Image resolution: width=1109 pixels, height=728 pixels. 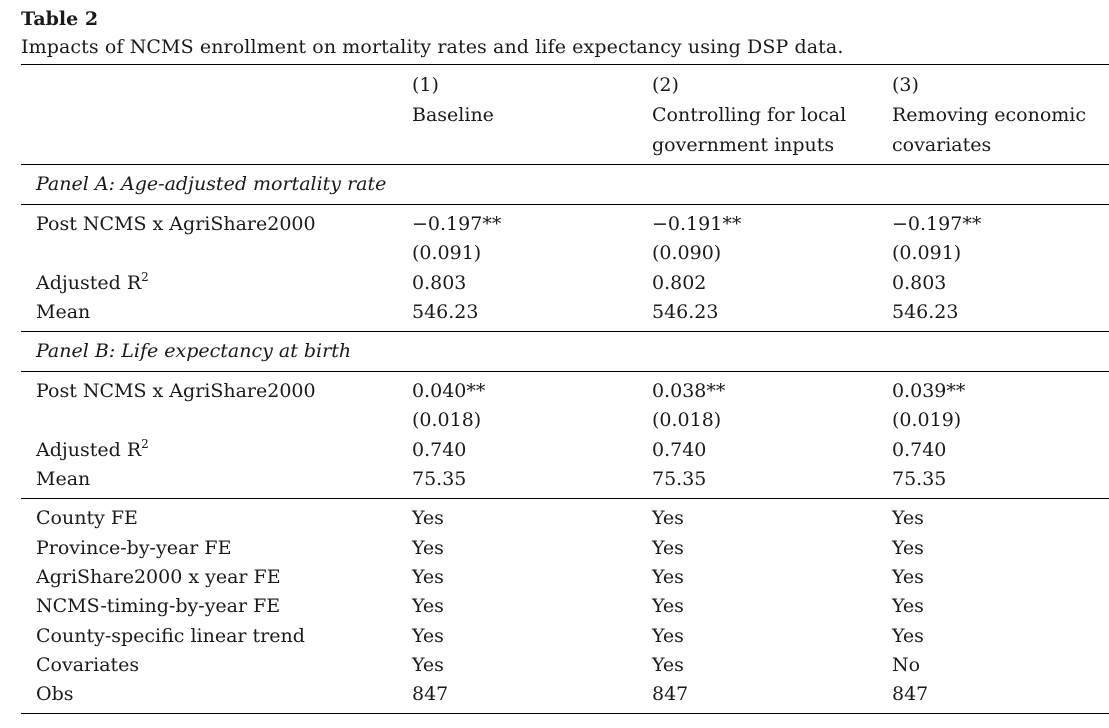 I want to click on se-cell: (0.019), so click(x=927, y=420).